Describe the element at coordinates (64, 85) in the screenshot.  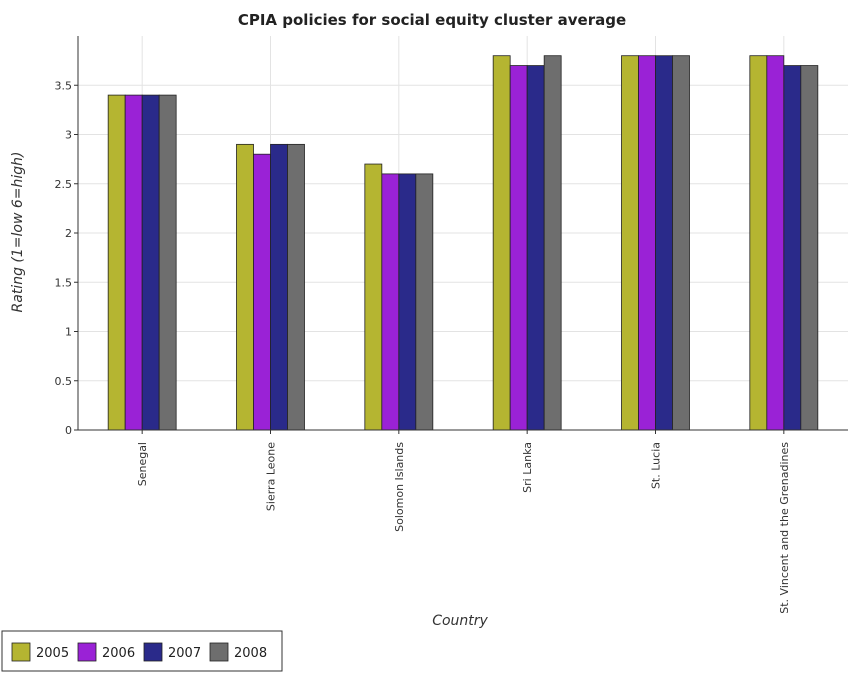
I see `y-tick-label: 3.5` at that location.